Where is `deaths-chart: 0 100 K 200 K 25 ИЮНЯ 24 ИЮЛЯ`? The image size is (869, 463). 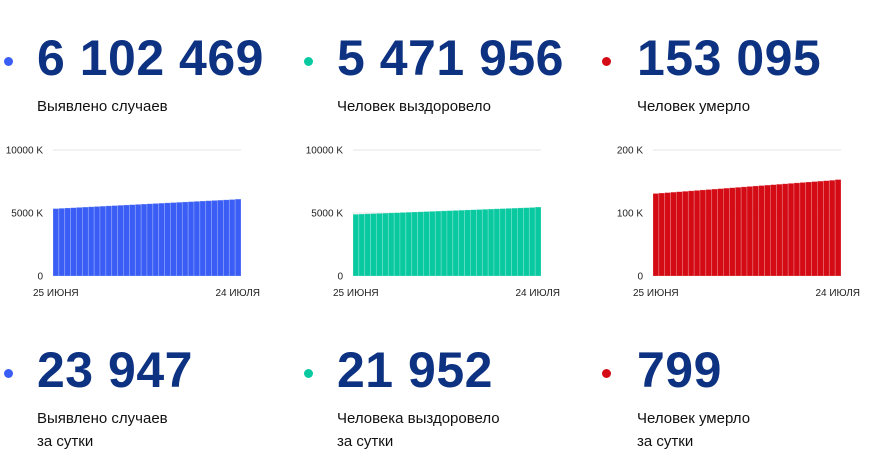 deaths-chart: 0 100 K 200 K 25 ИЮНЯ 24 ИЮЛЯ is located at coordinates (738, 223).